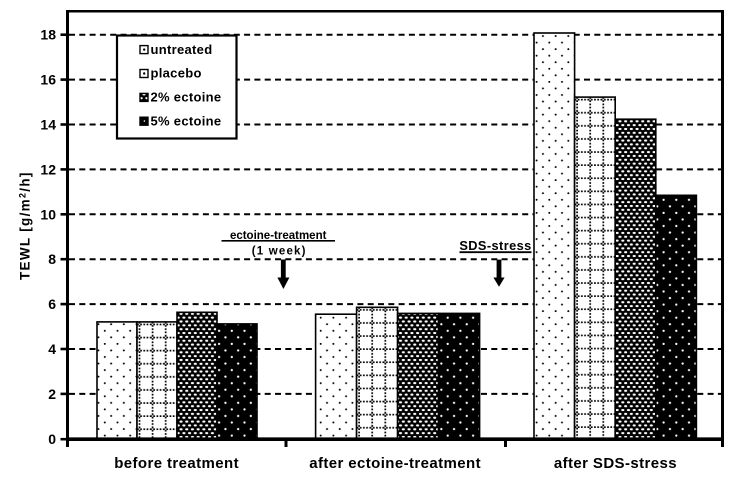  What do you see at coordinates (279, 252) in the screenshot?
I see `svg-text: (1 week)` at bounding box center [279, 252].